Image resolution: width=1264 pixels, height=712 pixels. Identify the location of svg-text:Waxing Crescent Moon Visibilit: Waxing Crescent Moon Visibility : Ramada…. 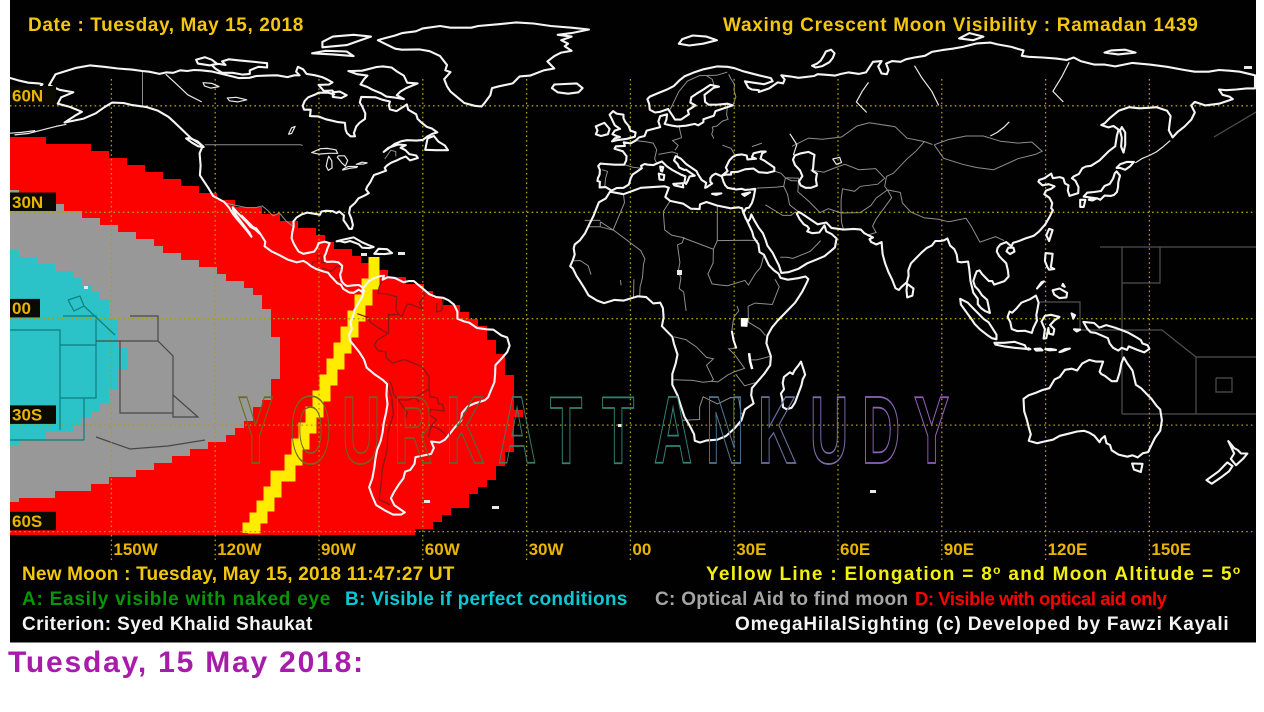
(961, 25).